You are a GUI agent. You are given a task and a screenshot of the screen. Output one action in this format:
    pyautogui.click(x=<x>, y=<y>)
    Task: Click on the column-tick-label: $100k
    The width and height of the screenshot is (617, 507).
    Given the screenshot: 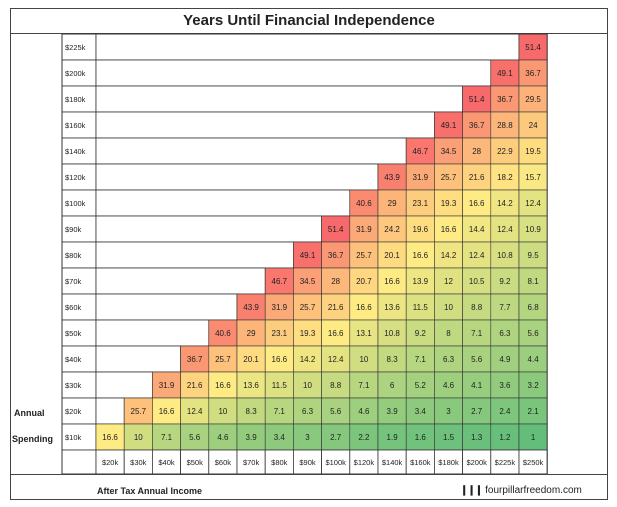 What is the action you would take?
    pyautogui.click(x=335, y=462)
    